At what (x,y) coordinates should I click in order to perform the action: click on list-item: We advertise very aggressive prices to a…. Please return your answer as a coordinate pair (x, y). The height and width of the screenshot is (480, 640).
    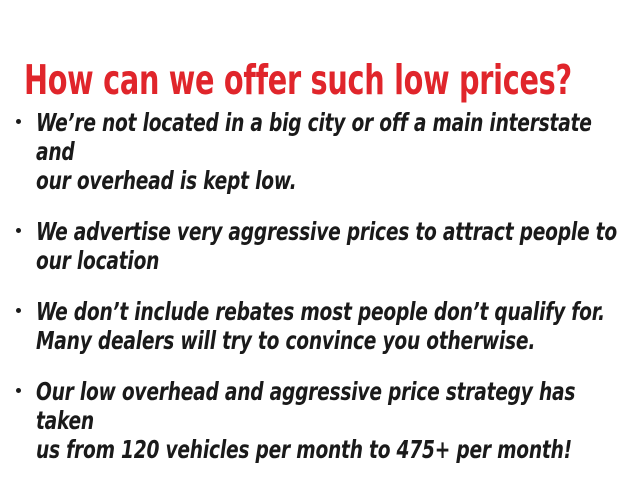
    Looking at the image, I should click on (320, 246).